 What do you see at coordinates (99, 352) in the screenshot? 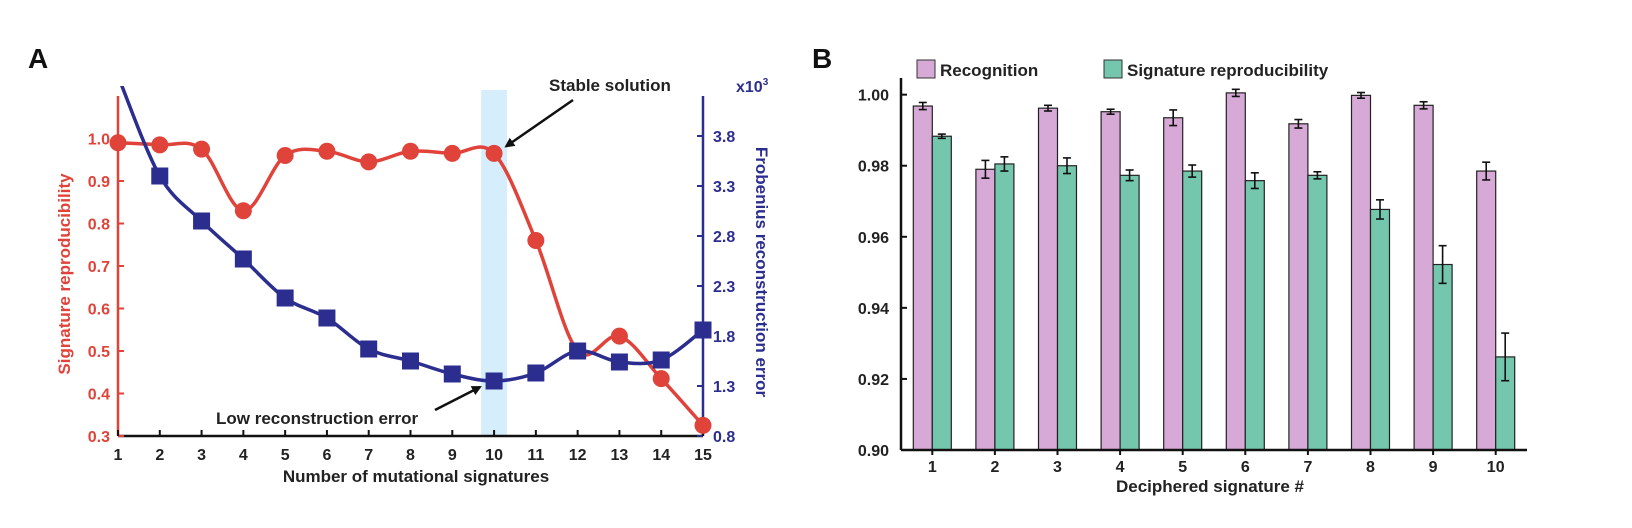
I see `left-tick-label: 0.5` at bounding box center [99, 352].